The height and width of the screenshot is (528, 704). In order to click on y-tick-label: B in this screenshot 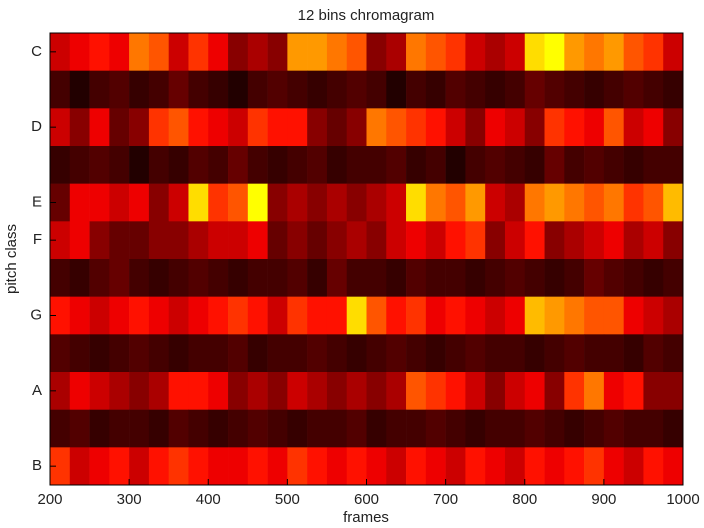, I will do `click(37, 465)`.